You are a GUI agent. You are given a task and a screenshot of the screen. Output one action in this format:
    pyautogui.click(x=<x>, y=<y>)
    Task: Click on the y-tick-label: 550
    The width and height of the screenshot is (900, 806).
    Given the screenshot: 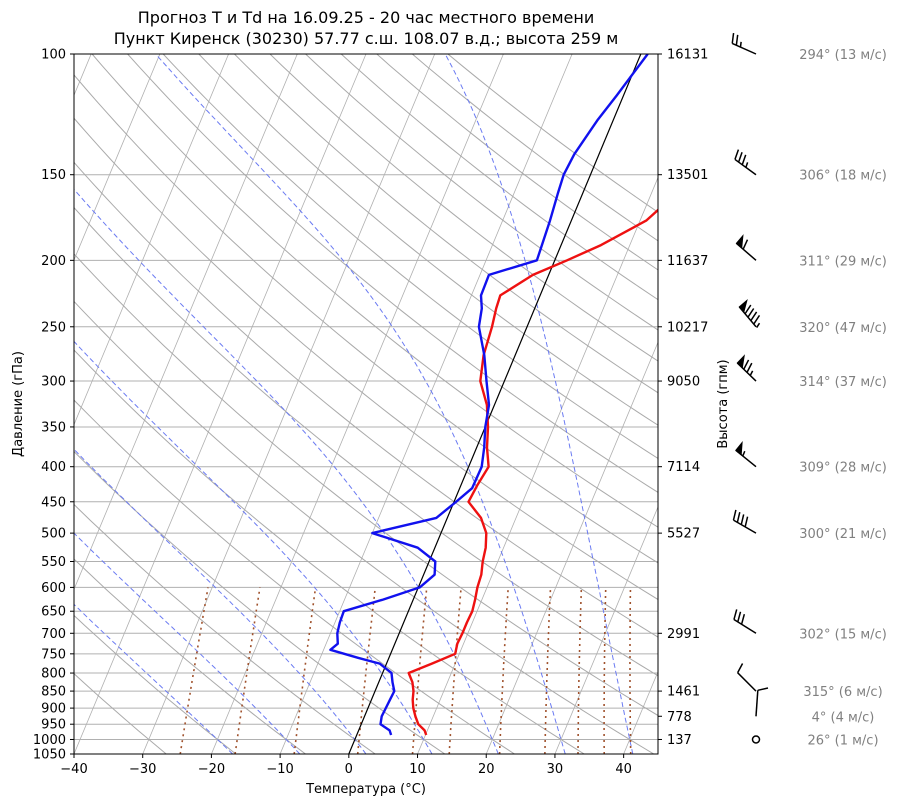 What is the action you would take?
    pyautogui.click(x=53, y=562)
    